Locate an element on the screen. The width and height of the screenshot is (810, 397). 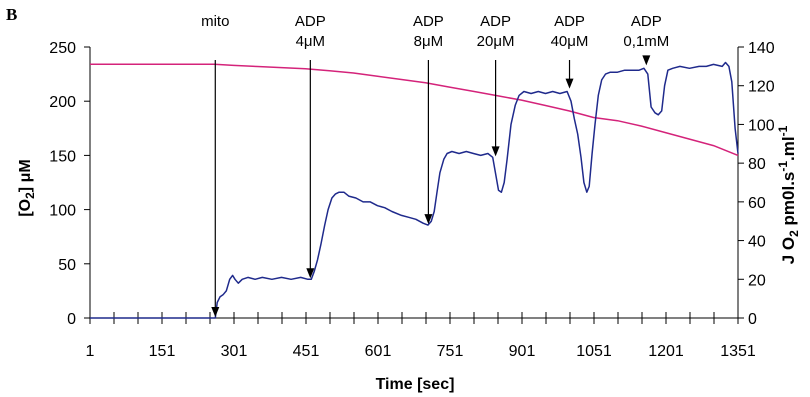
left-y-tick-label: 150 is located at coordinates (62, 156).